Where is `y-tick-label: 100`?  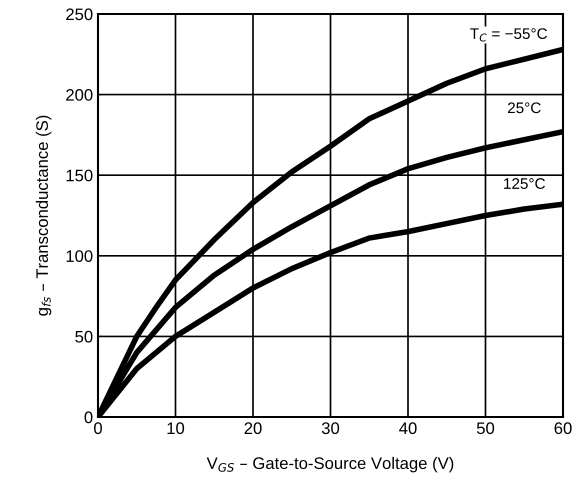 y-tick-label: 100 is located at coordinates (79, 256).